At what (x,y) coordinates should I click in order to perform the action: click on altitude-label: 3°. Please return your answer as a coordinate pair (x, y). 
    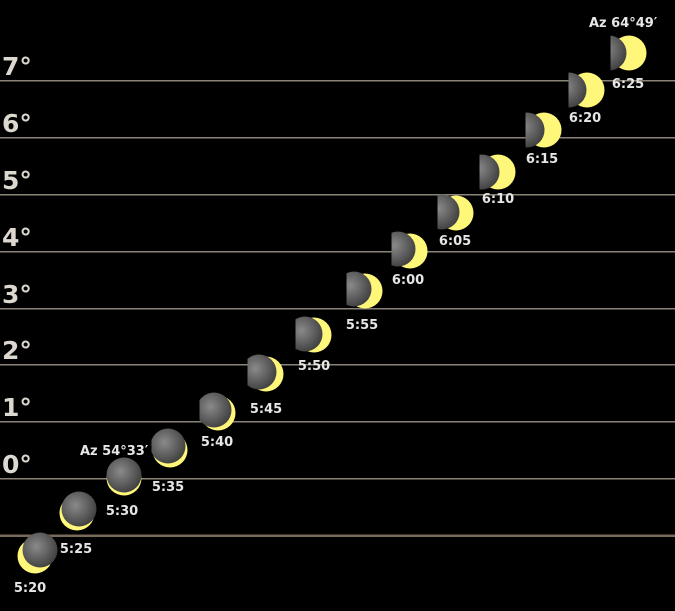
    Looking at the image, I should click on (17, 294).